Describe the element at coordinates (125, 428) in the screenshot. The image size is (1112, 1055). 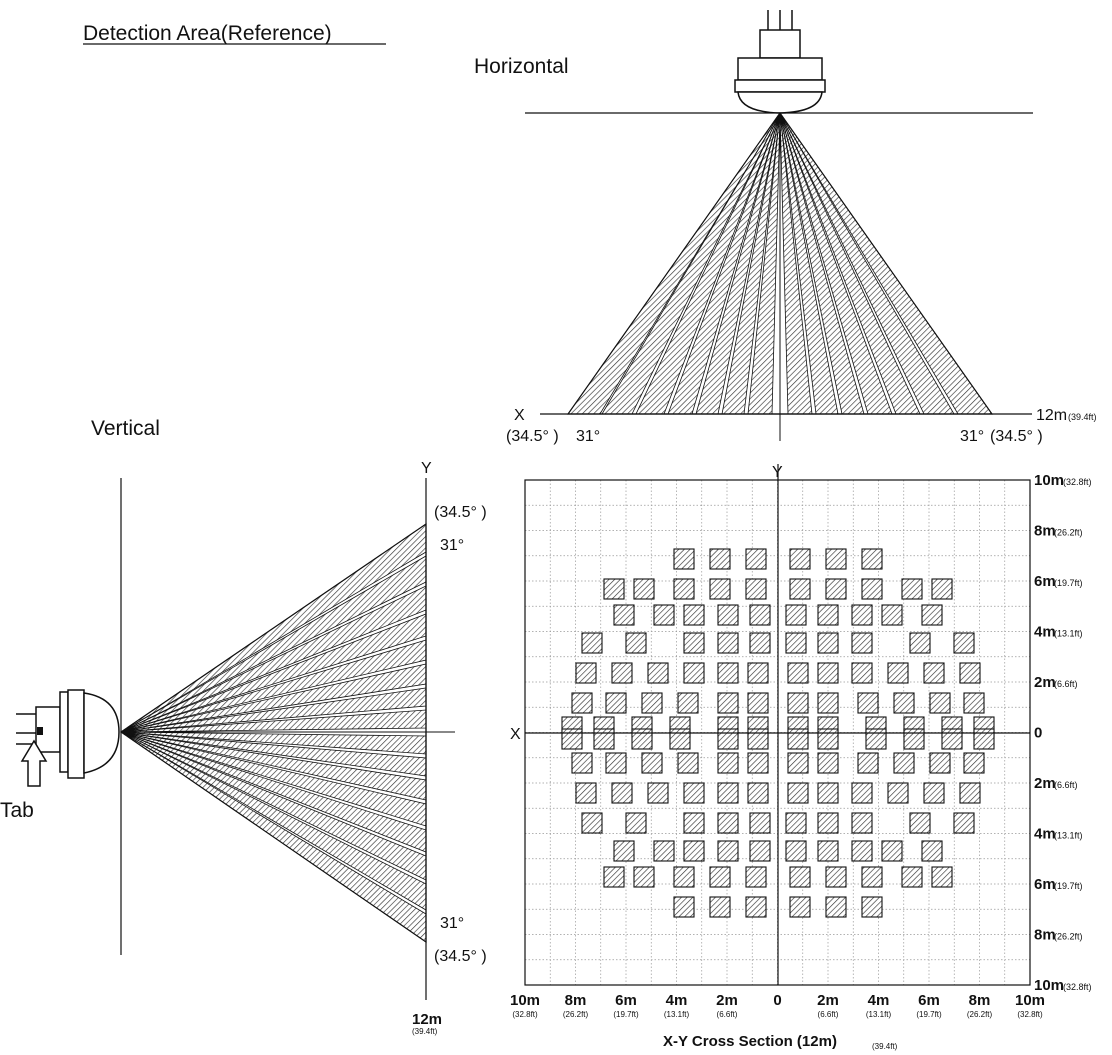
I see `vertical-label: Vertical` at that location.